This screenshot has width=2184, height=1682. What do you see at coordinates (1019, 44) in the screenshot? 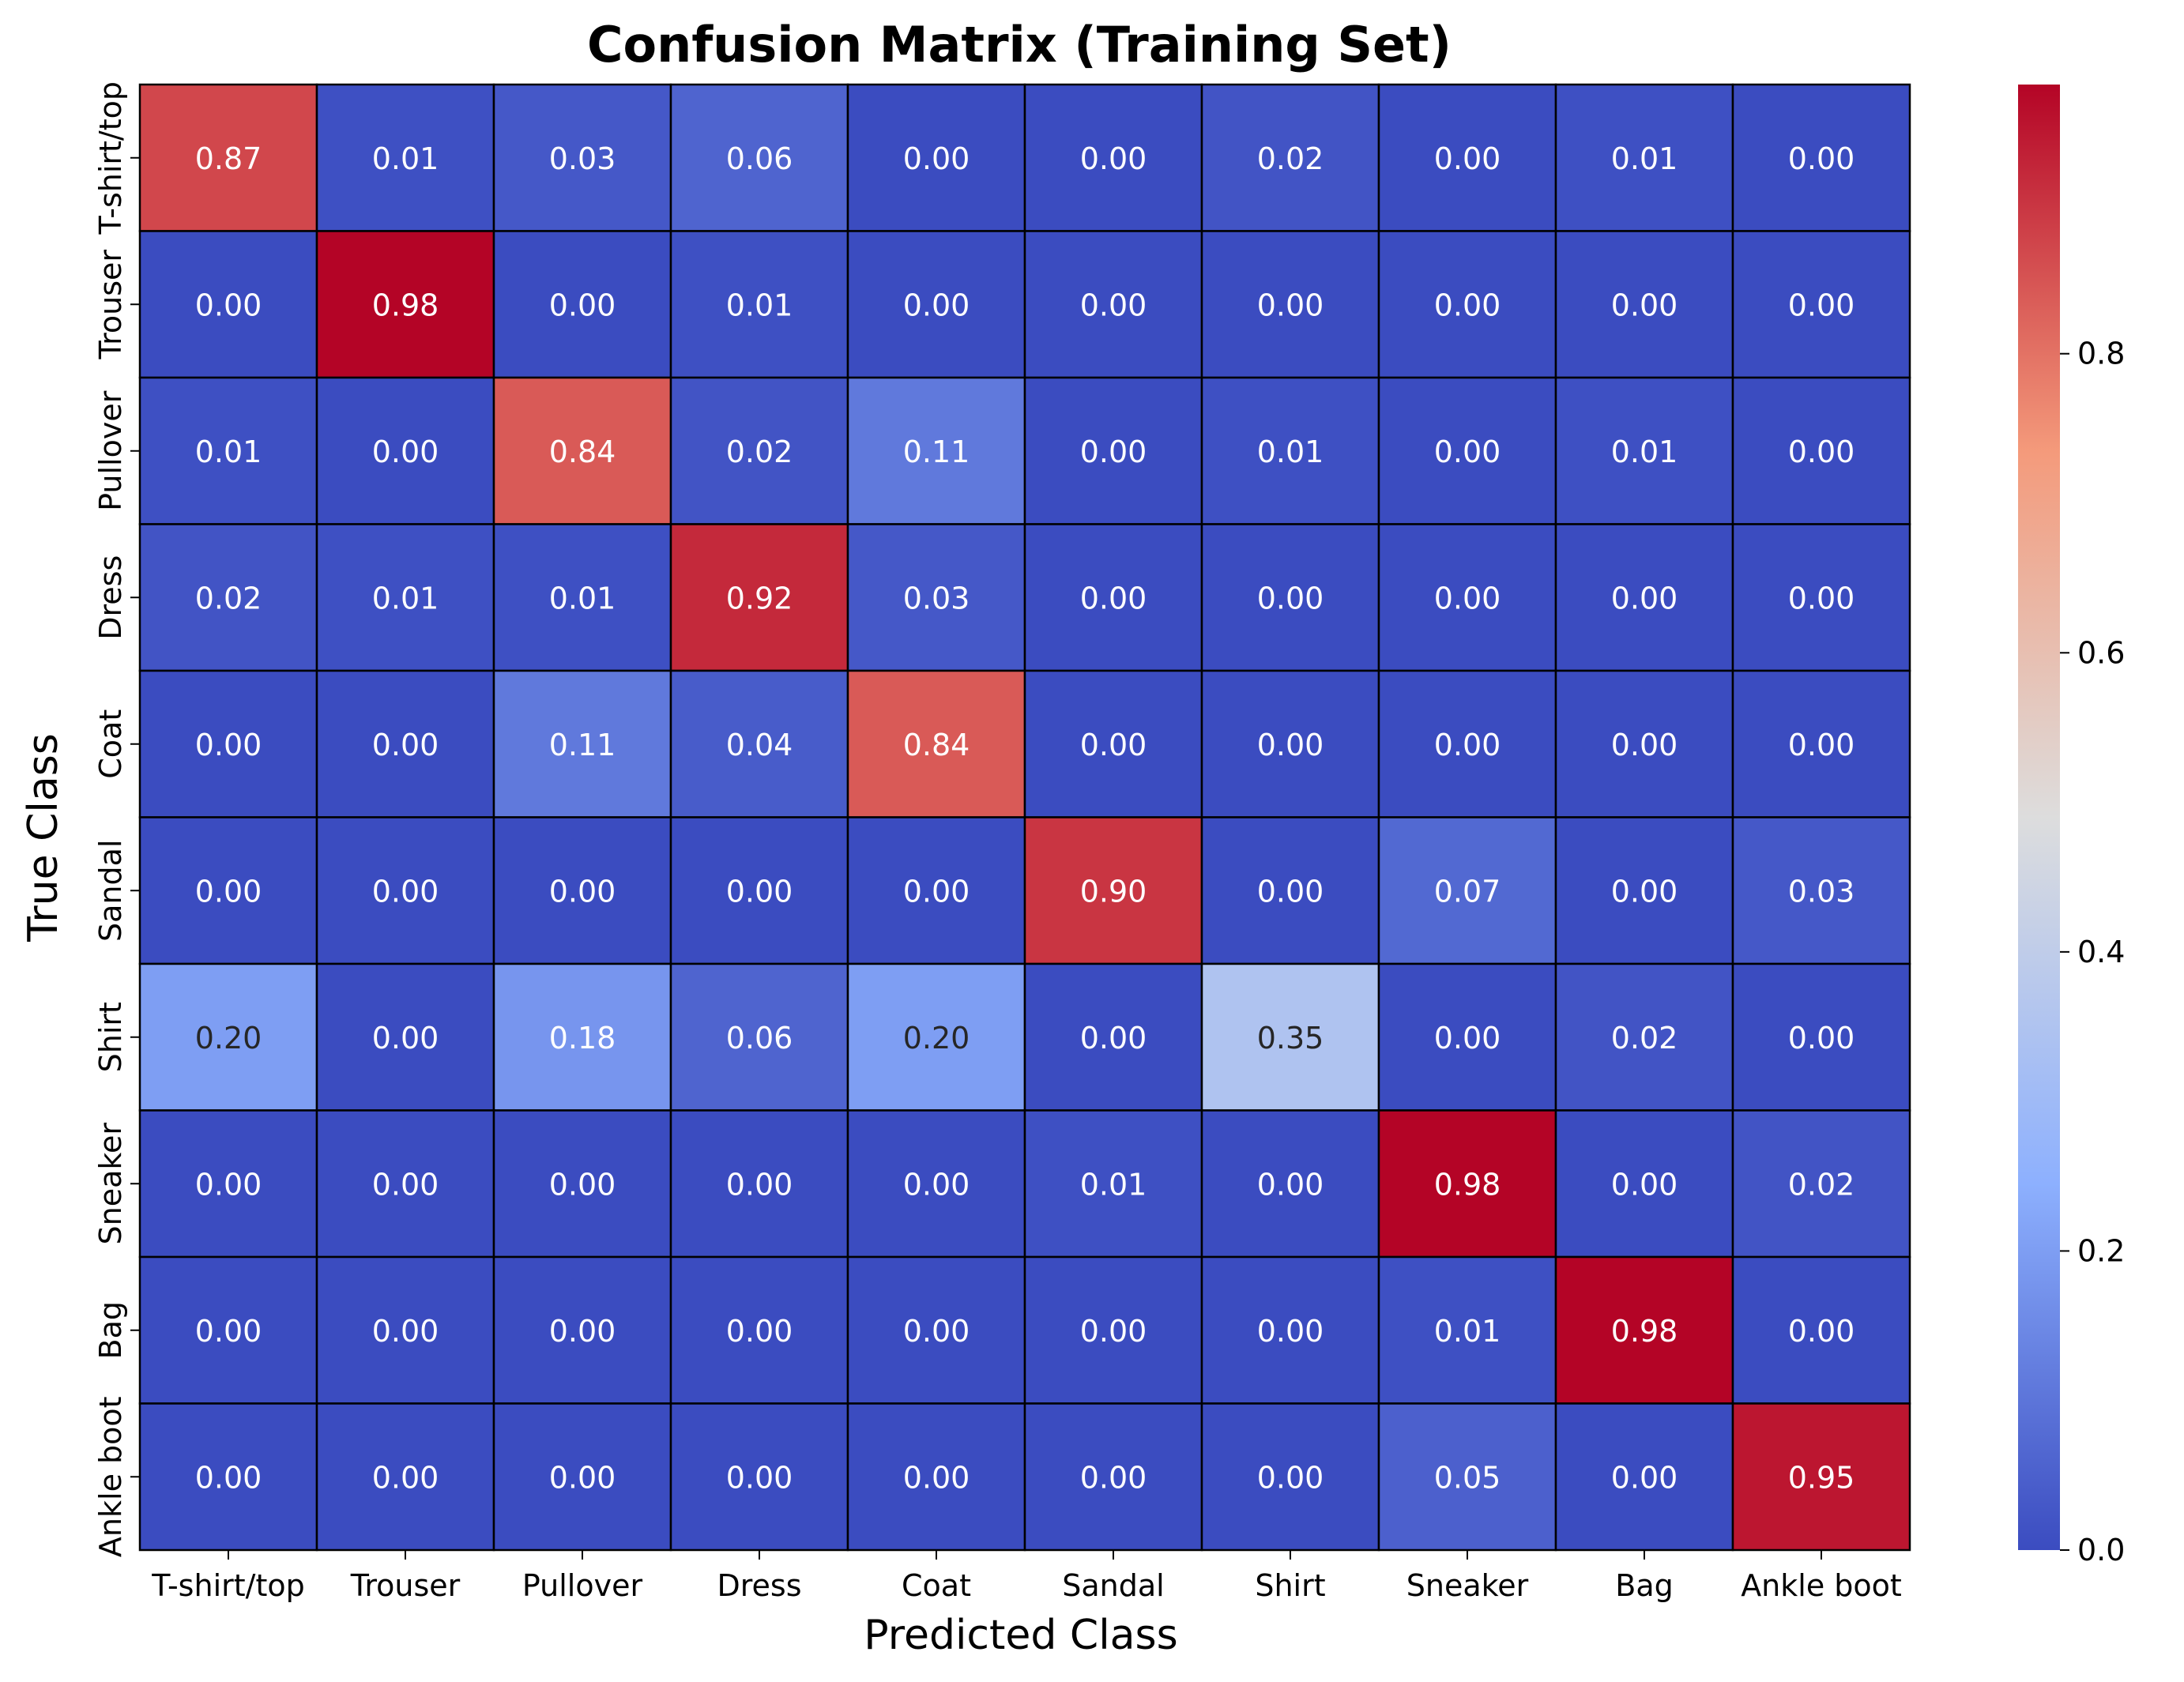
I see `chart-title: Confusion Matrix (Training Set)` at bounding box center [1019, 44].